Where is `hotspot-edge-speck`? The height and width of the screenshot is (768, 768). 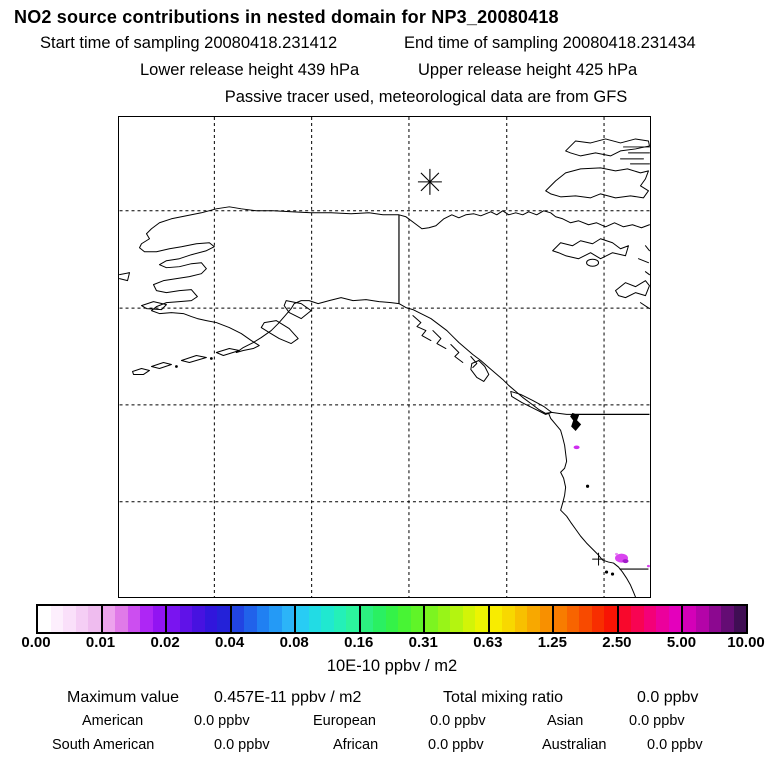
hotspot-edge-speck is located at coordinates (648, 566).